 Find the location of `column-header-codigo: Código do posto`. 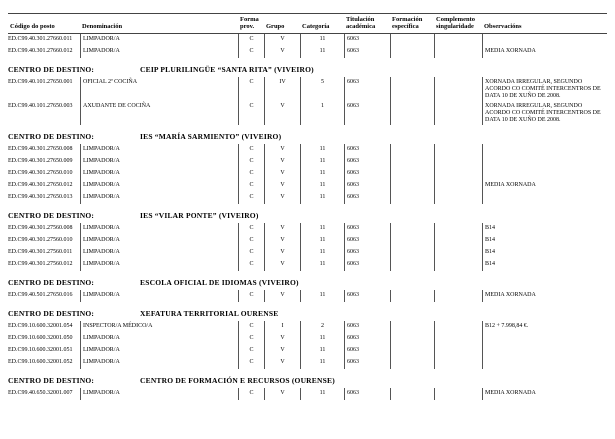

column-header-codigo: Código do posto is located at coordinates (32, 26).